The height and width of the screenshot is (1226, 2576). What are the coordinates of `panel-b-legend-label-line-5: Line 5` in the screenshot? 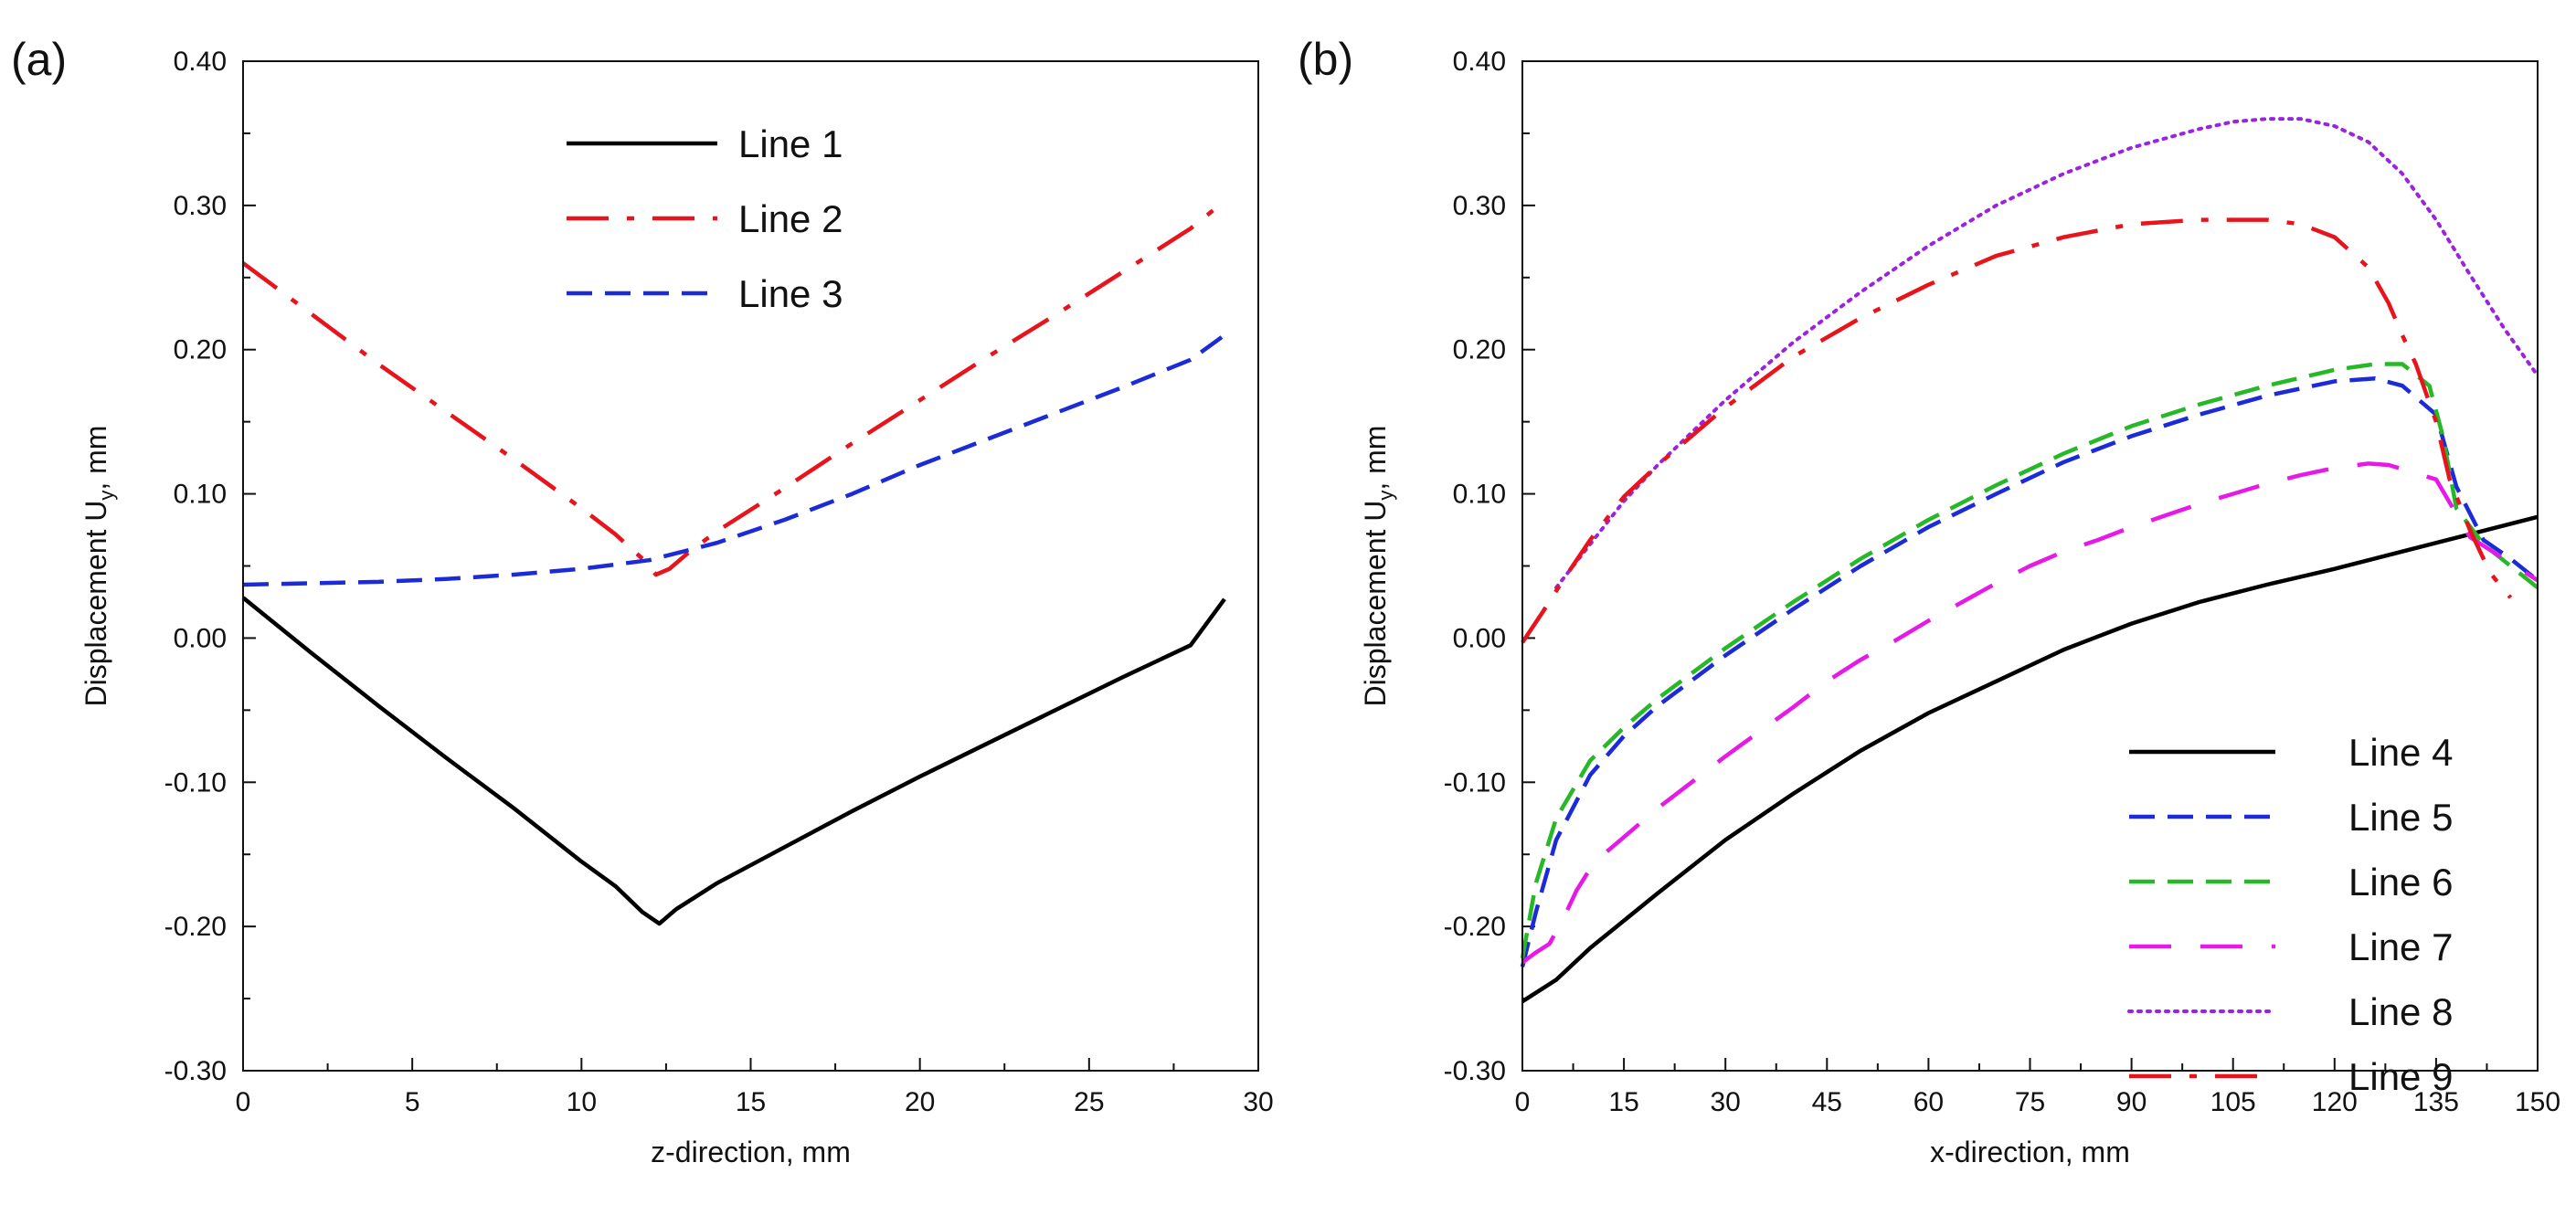 It's located at (2400, 817).